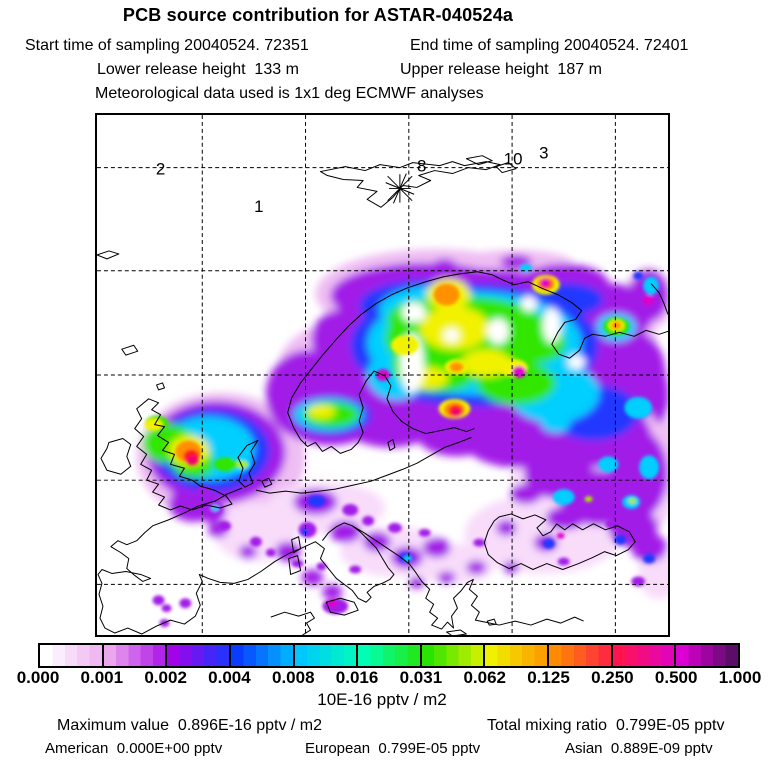  Describe the element at coordinates (198, 69) in the screenshot. I see `lower-release-text: Lower release height 133 m` at that location.